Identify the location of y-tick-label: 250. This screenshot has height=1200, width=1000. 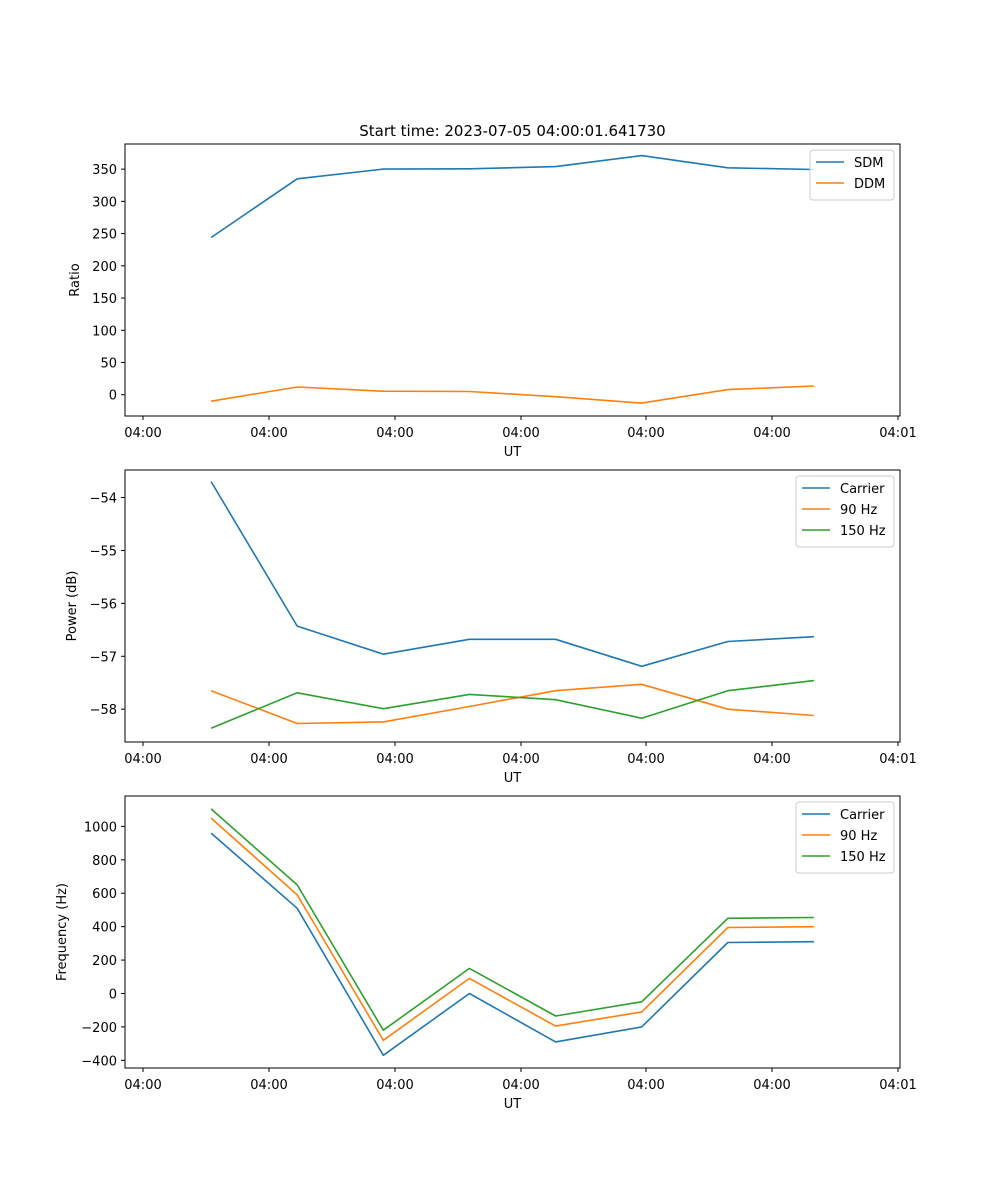
(104, 235).